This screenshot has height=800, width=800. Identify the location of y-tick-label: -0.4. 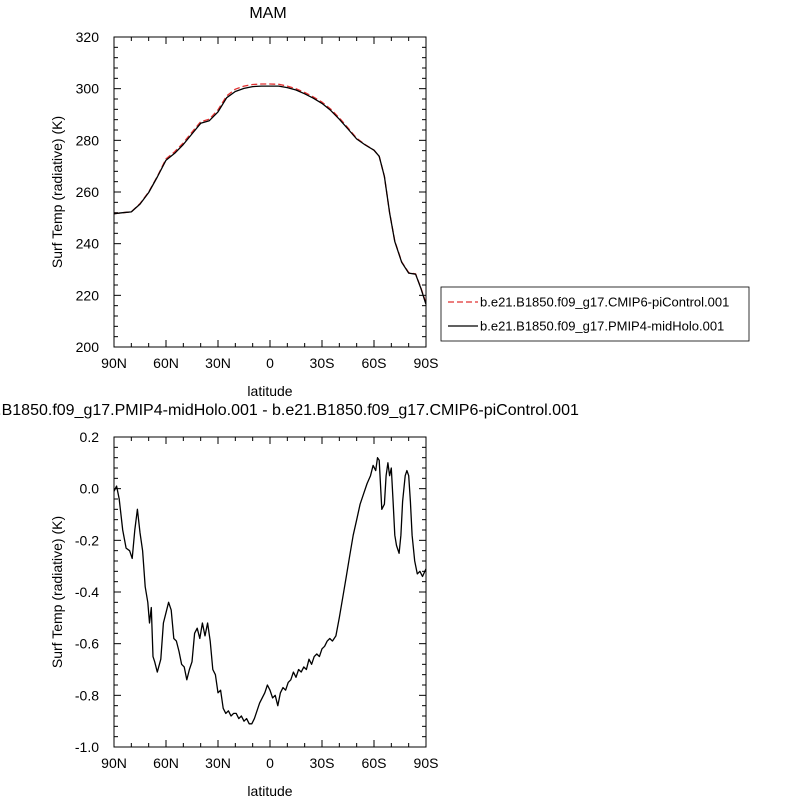
(87, 592).